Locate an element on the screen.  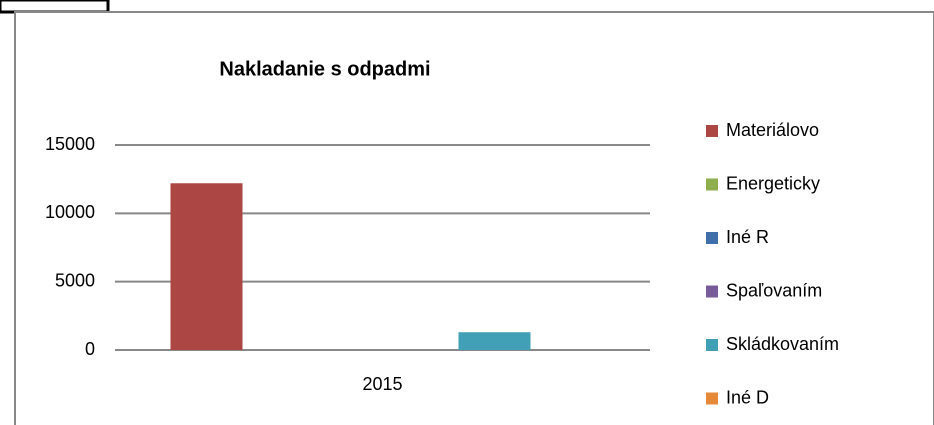
y-tick-label: 15000 is located at coordinates (70, 144).